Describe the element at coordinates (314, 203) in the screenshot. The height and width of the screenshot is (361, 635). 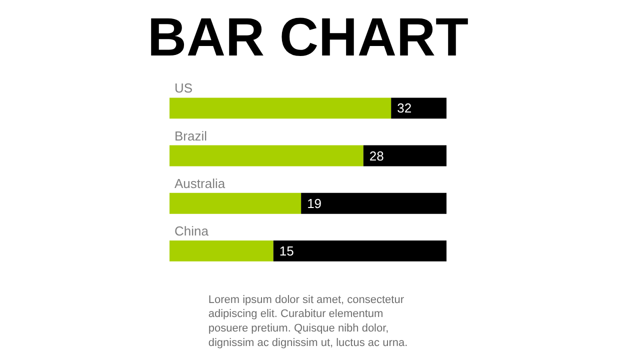
I see `data-label: 19` at that location.